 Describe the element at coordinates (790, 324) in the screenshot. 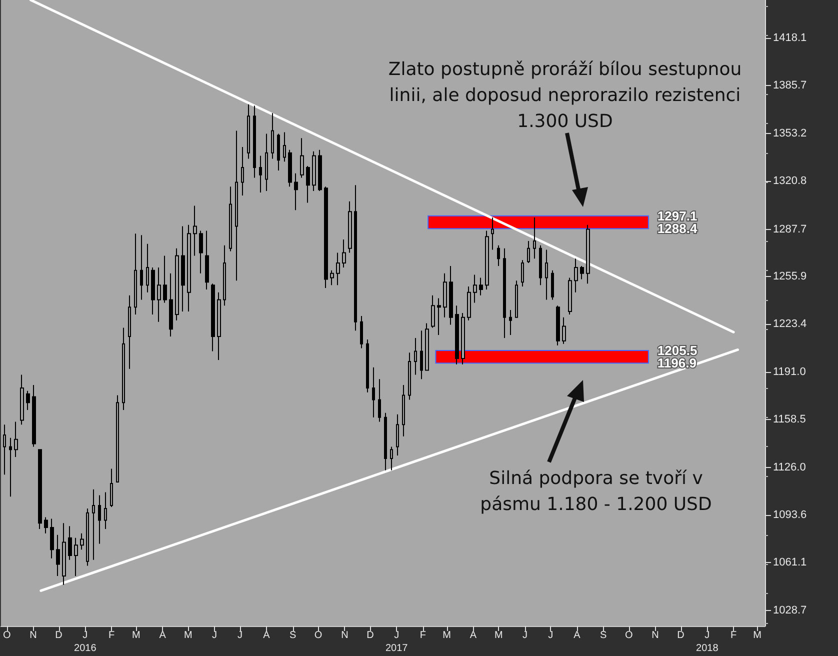

I see `y-tick-label: 1223.4` at that location.